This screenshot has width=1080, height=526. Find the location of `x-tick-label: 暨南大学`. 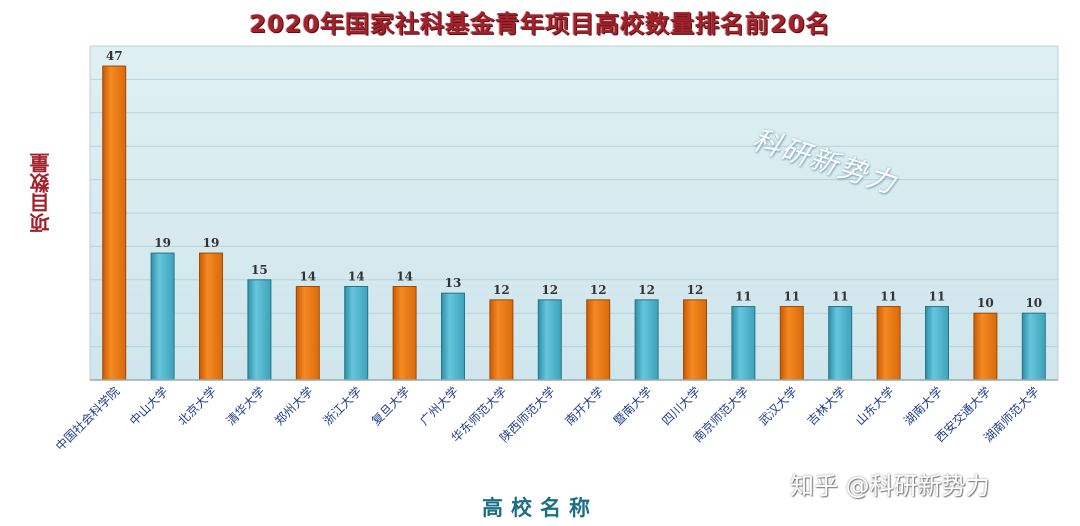

x-tick-label: 暨南大学 is located at coordinates (632, 406).